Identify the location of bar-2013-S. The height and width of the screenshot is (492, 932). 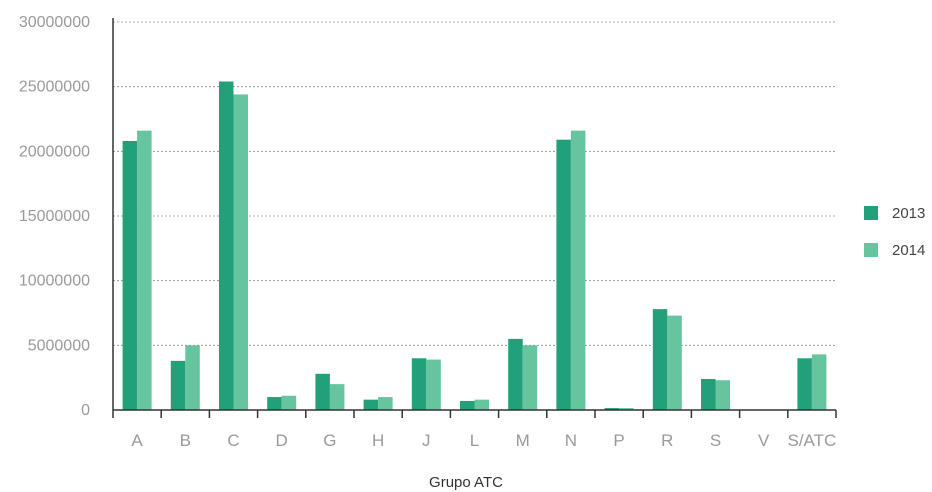
(708, 394).